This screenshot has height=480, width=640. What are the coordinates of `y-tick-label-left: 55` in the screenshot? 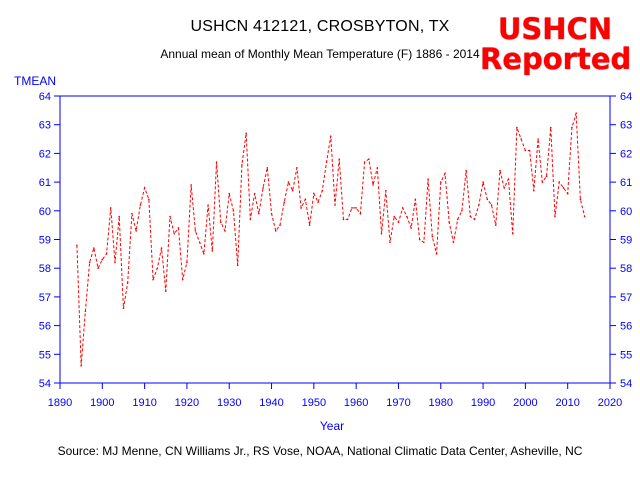 It's located at (45, 355).